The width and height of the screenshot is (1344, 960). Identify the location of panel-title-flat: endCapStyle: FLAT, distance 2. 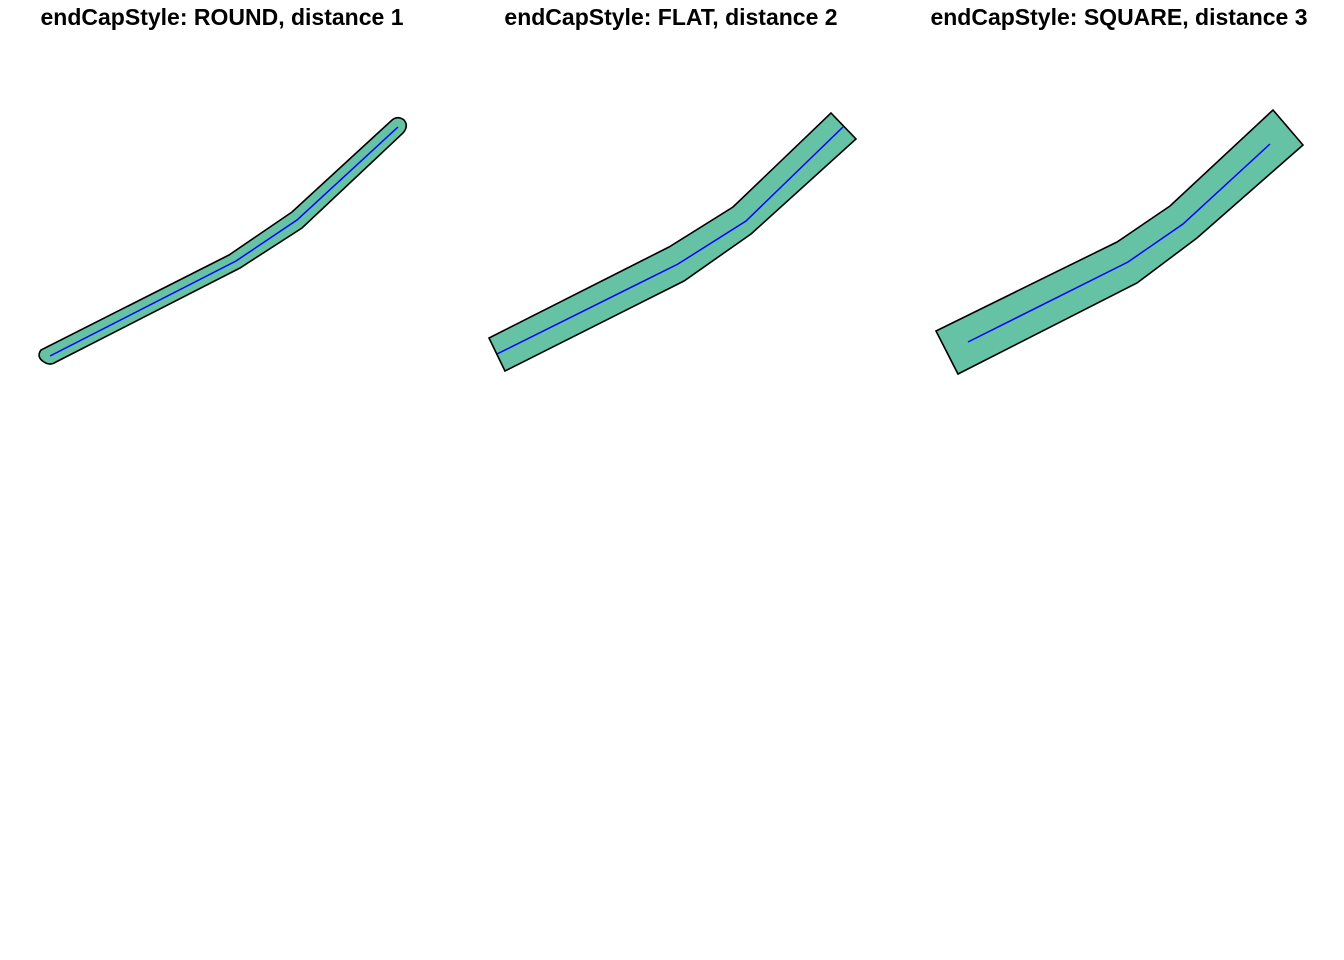
(671, 17).